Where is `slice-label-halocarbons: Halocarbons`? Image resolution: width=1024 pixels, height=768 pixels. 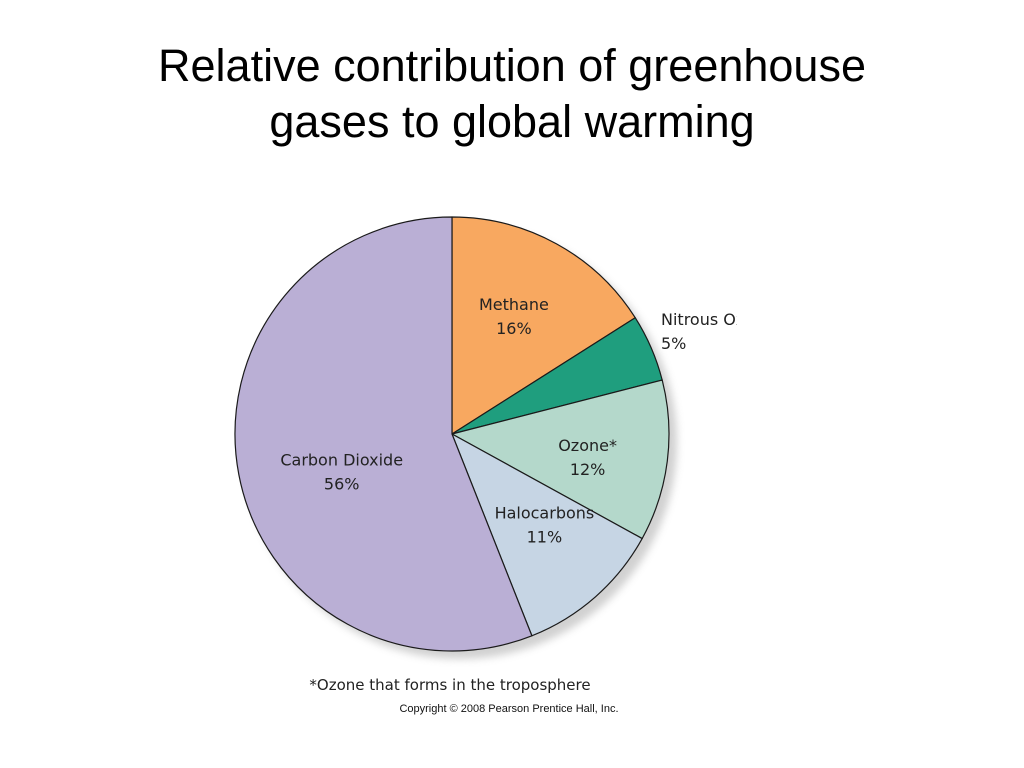 slice-label-halocarbons: Halocarbons is located at coordinates (545, 513).